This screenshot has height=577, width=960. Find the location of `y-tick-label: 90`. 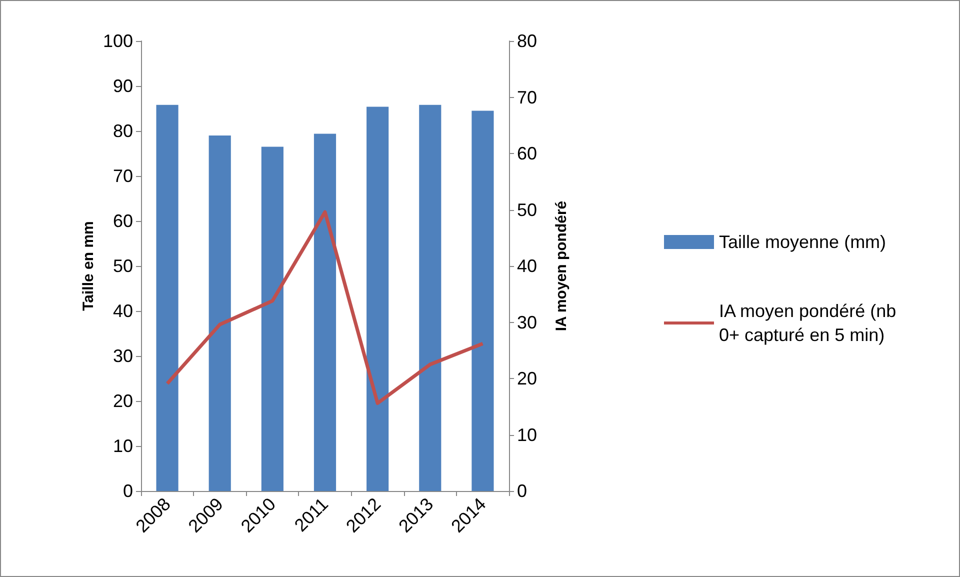

y-tick-label: 90 is located at coordinates (122, 86).